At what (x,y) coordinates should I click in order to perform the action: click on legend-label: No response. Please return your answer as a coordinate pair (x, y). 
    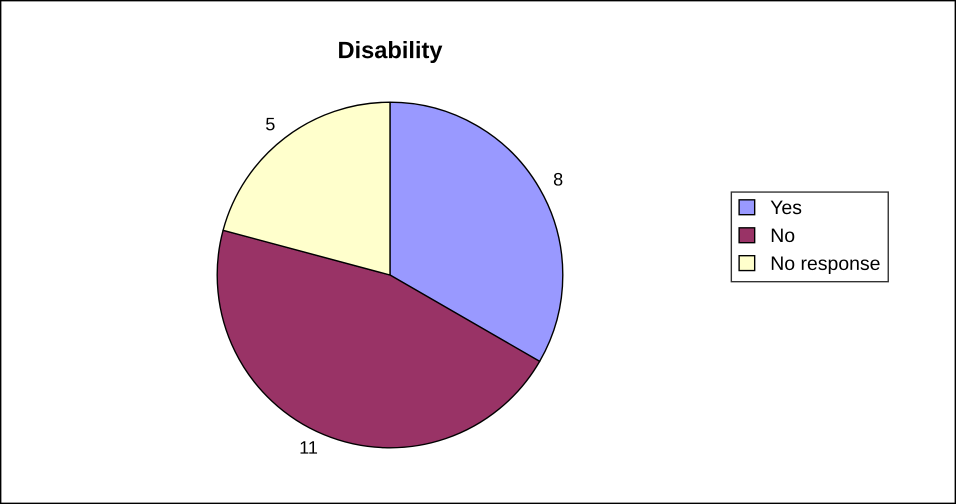
    Looking at the image, I should click on (826, 265).